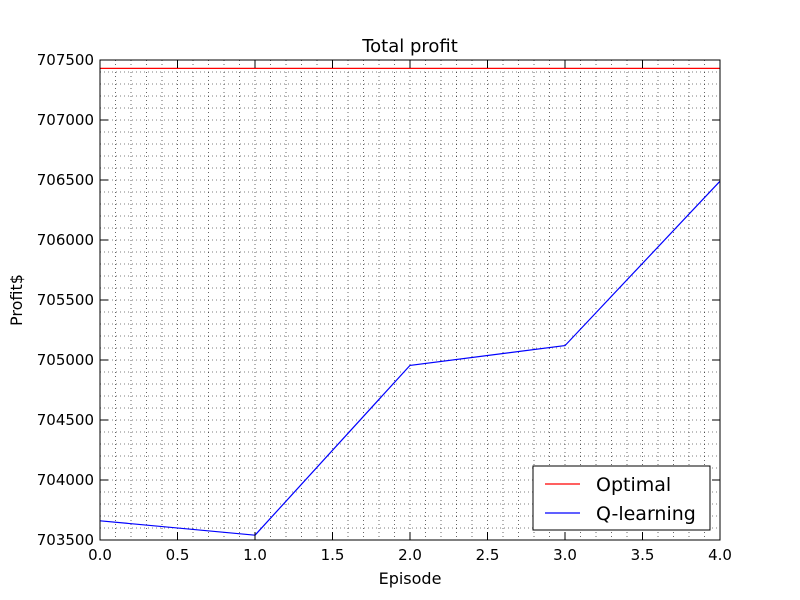 This screenshot has width=800, height=600. I want to click on y-tick-label: 705000, so click(65, 360).